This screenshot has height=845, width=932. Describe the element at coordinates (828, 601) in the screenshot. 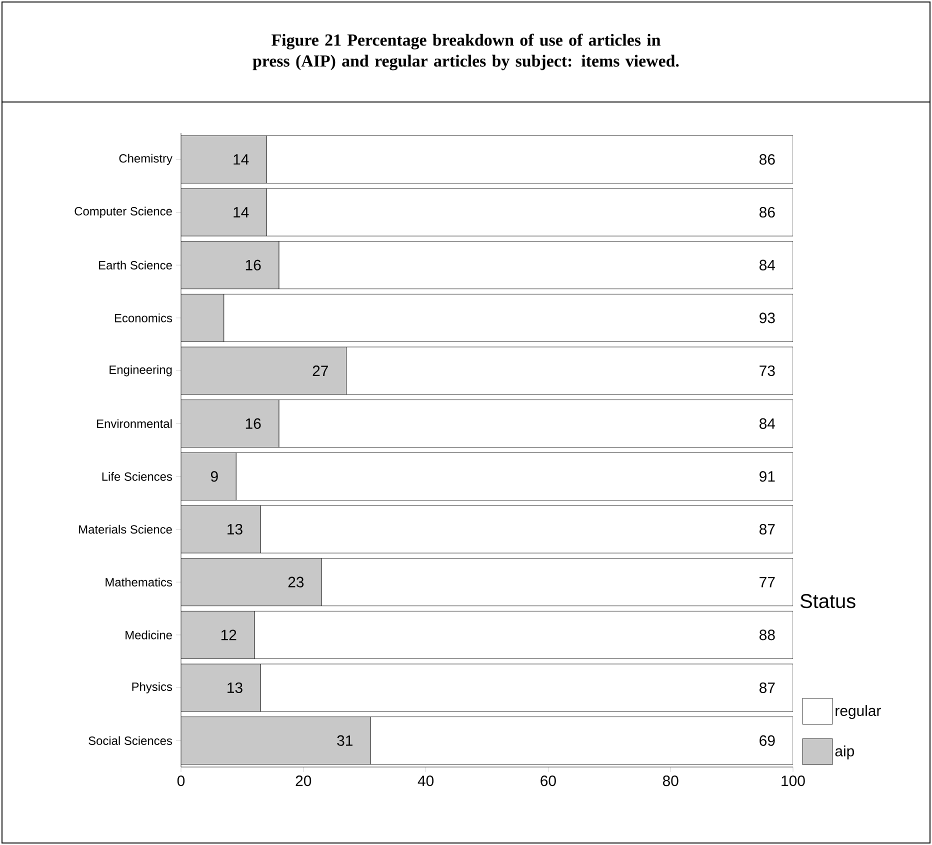

I see `legend-title: Status` at that location.